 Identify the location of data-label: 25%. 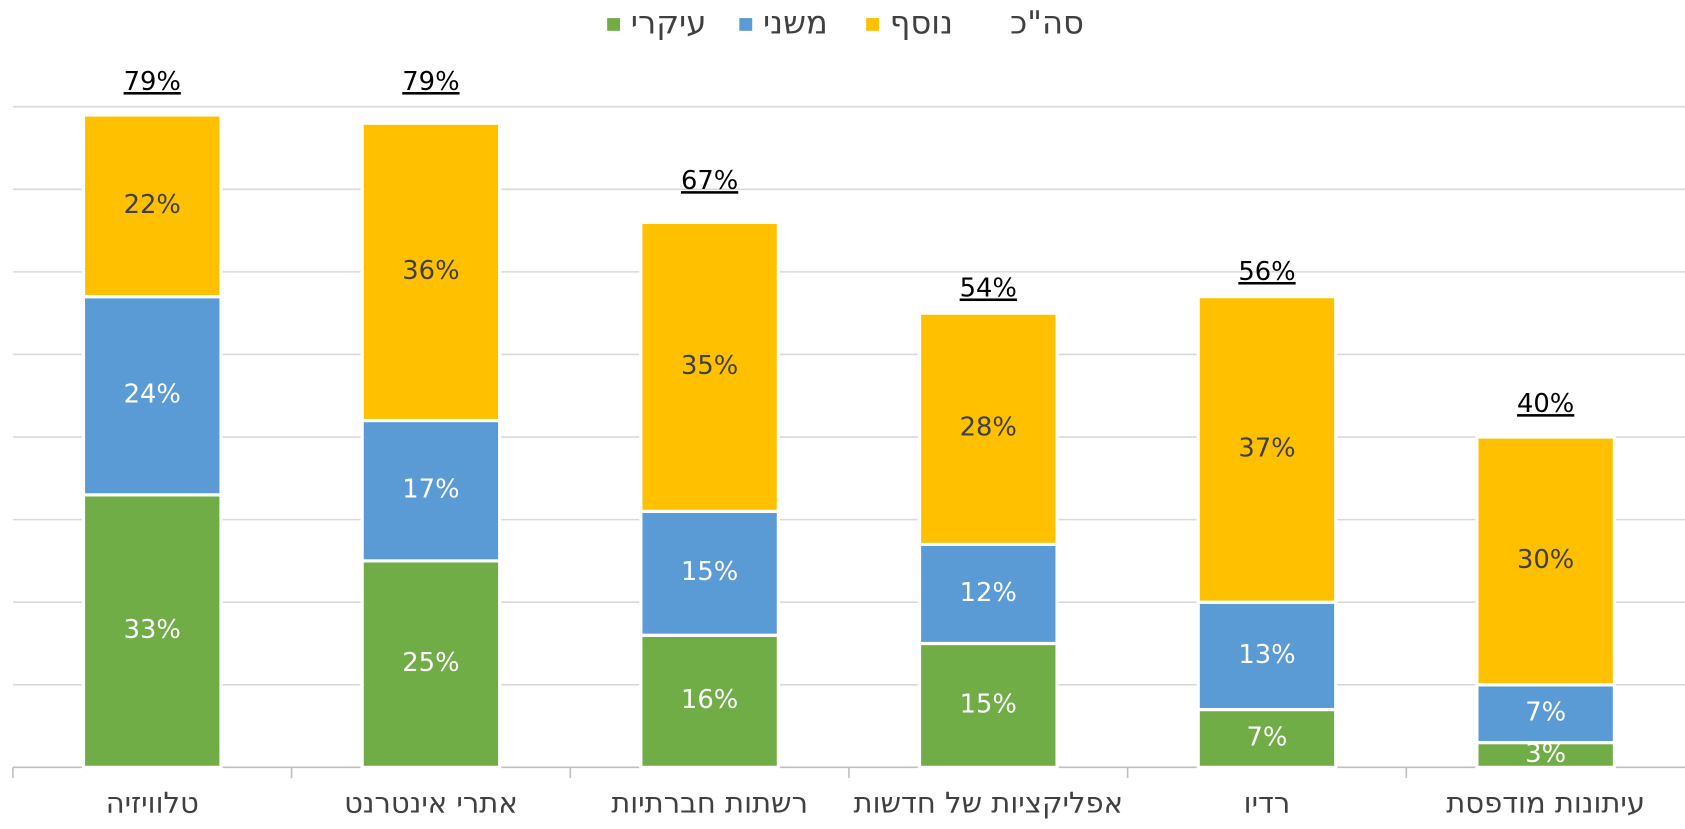
(430, 663).